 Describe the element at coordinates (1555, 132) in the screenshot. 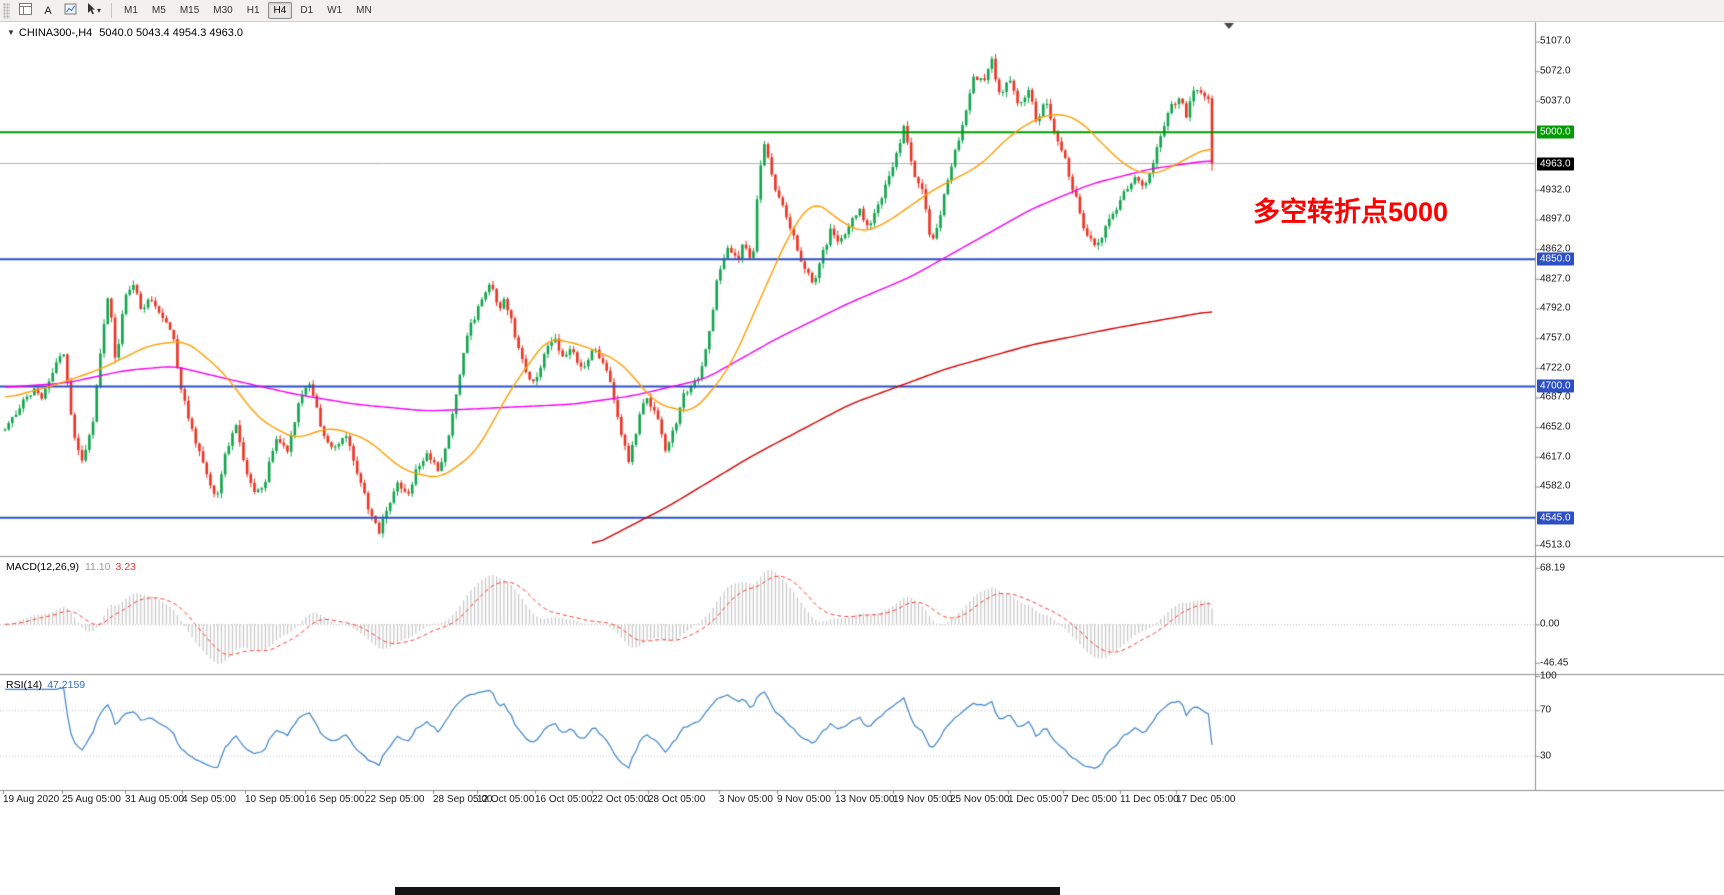

I see `hline-price-badge: 5000.0` at that location.